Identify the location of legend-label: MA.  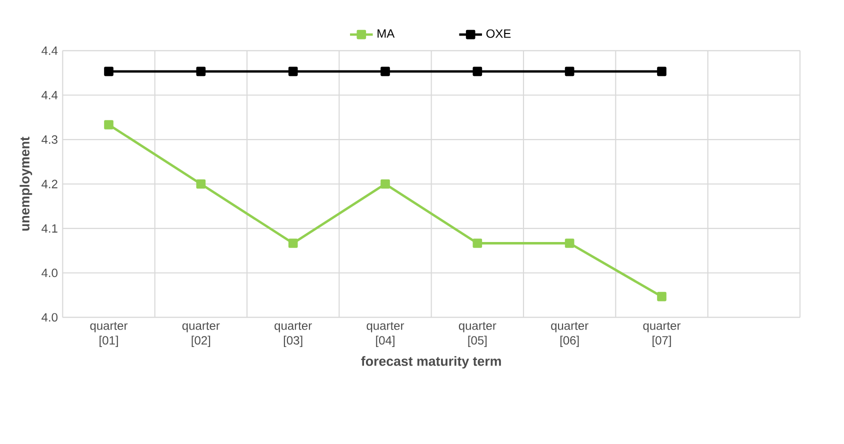
(386, 33).